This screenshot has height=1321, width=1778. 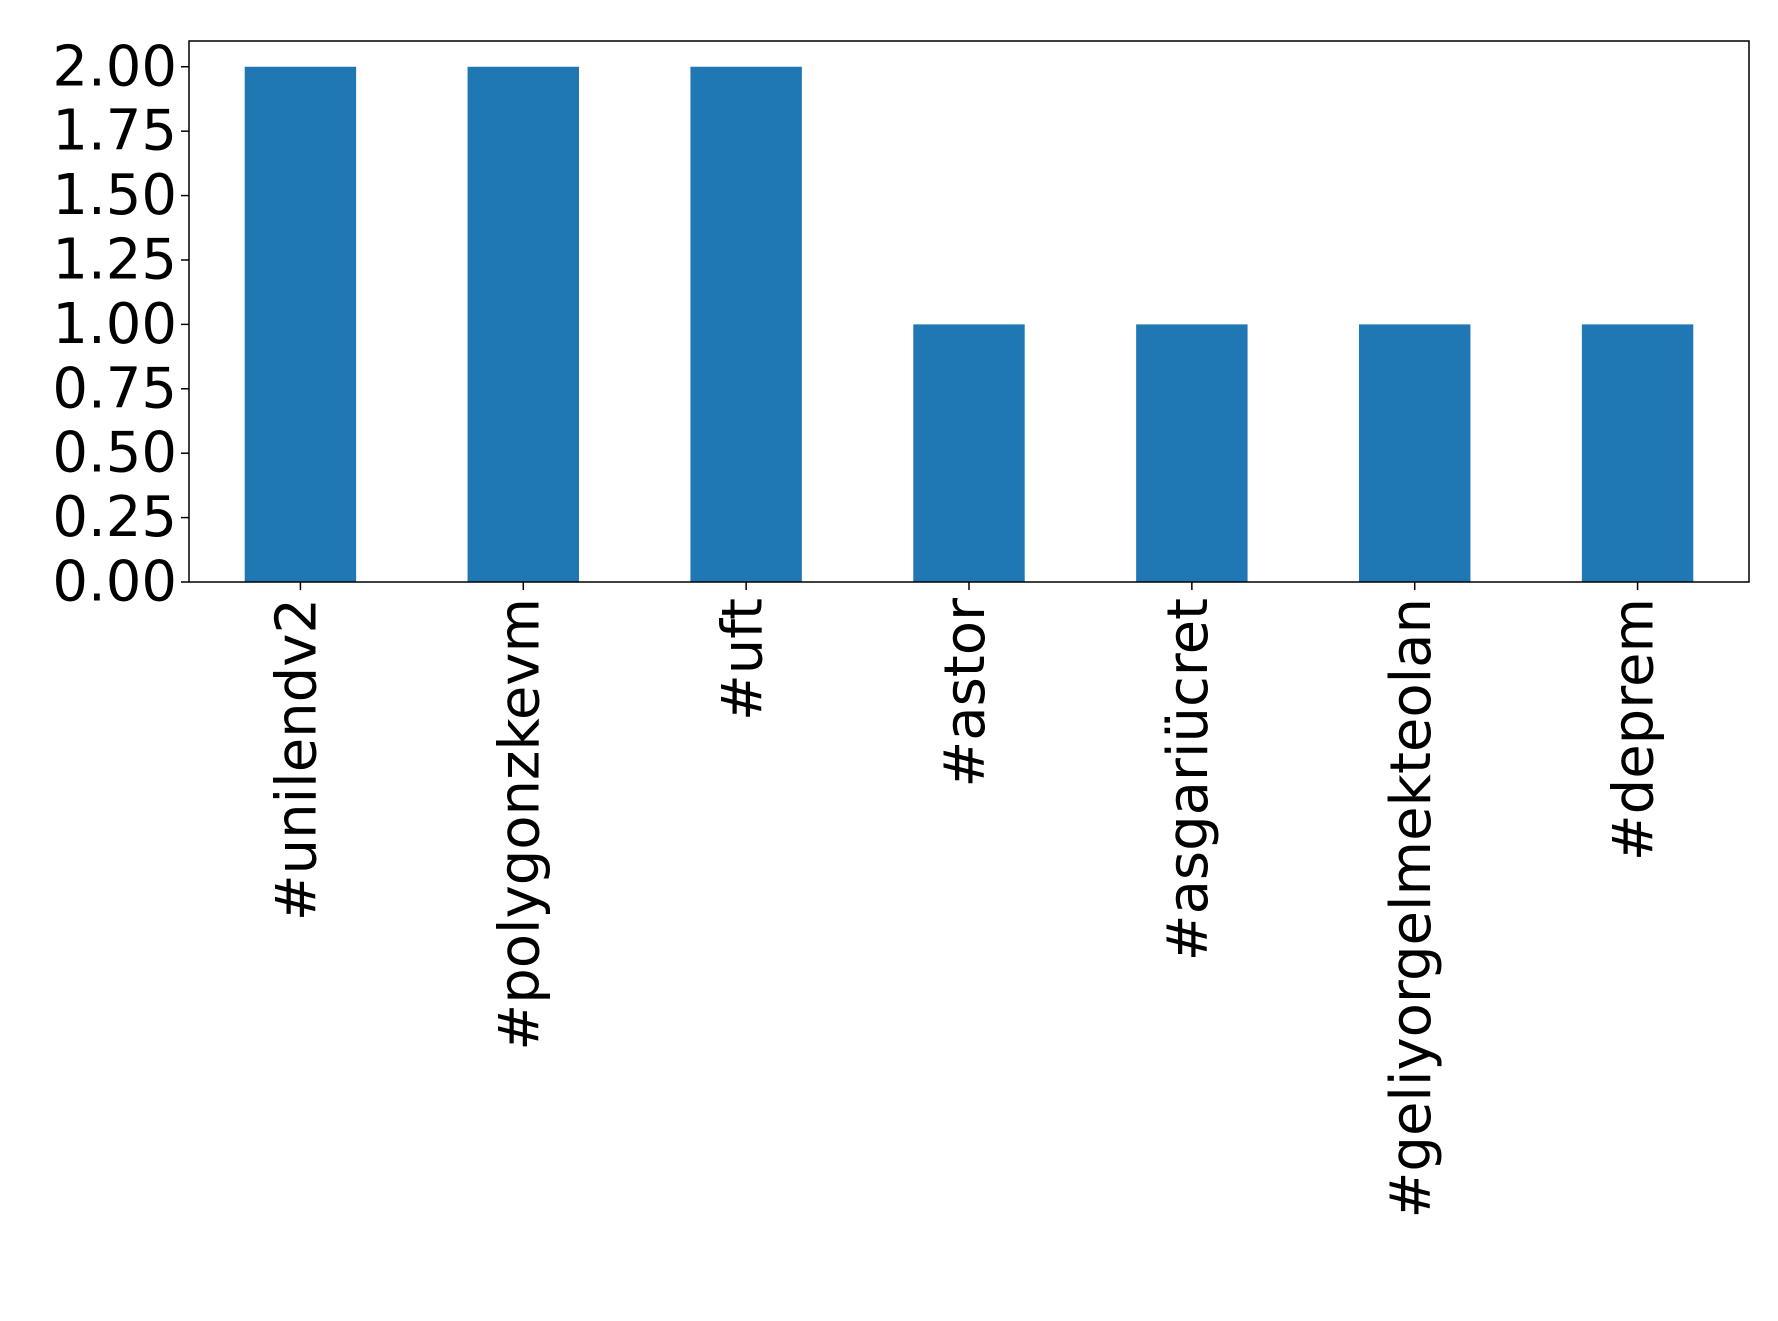 What do you see at coordinates (114, 195) in the screenshot?
I see `y-tick-label: 1.50` at bounding box center [114, 195].